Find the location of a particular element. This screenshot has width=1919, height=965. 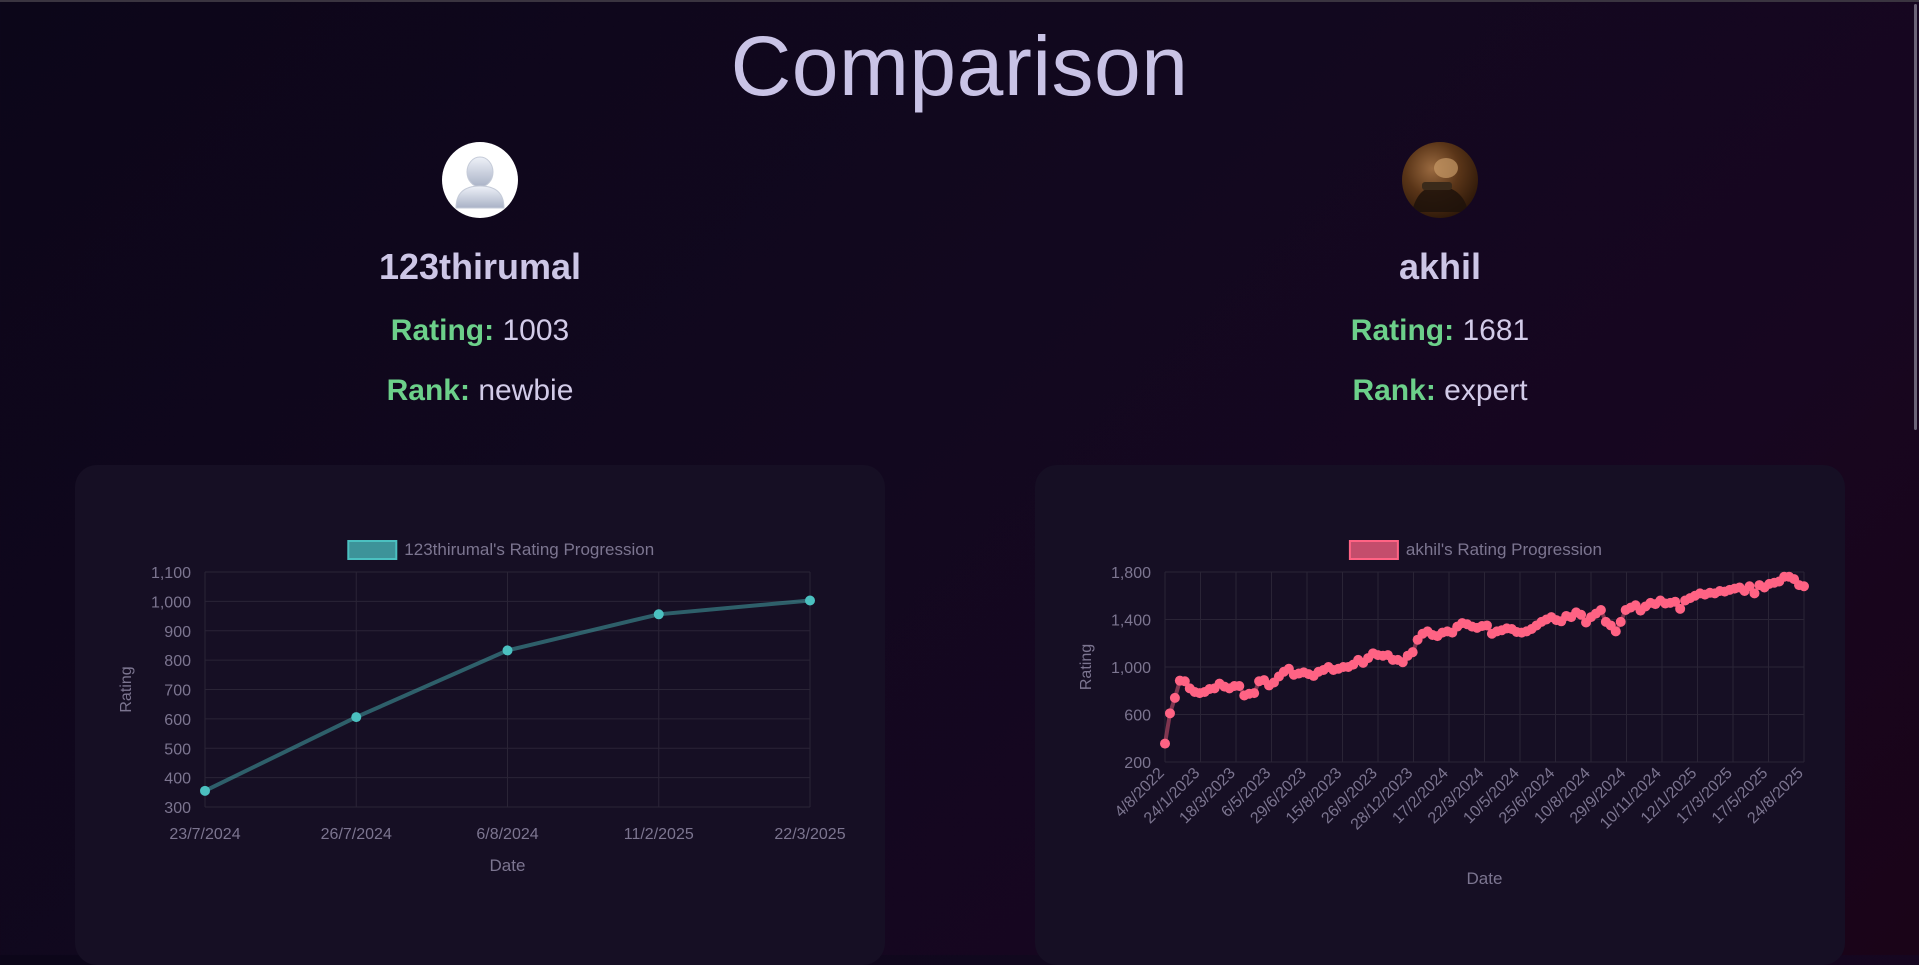

default-user-icon is located at coordinates (480, 180).